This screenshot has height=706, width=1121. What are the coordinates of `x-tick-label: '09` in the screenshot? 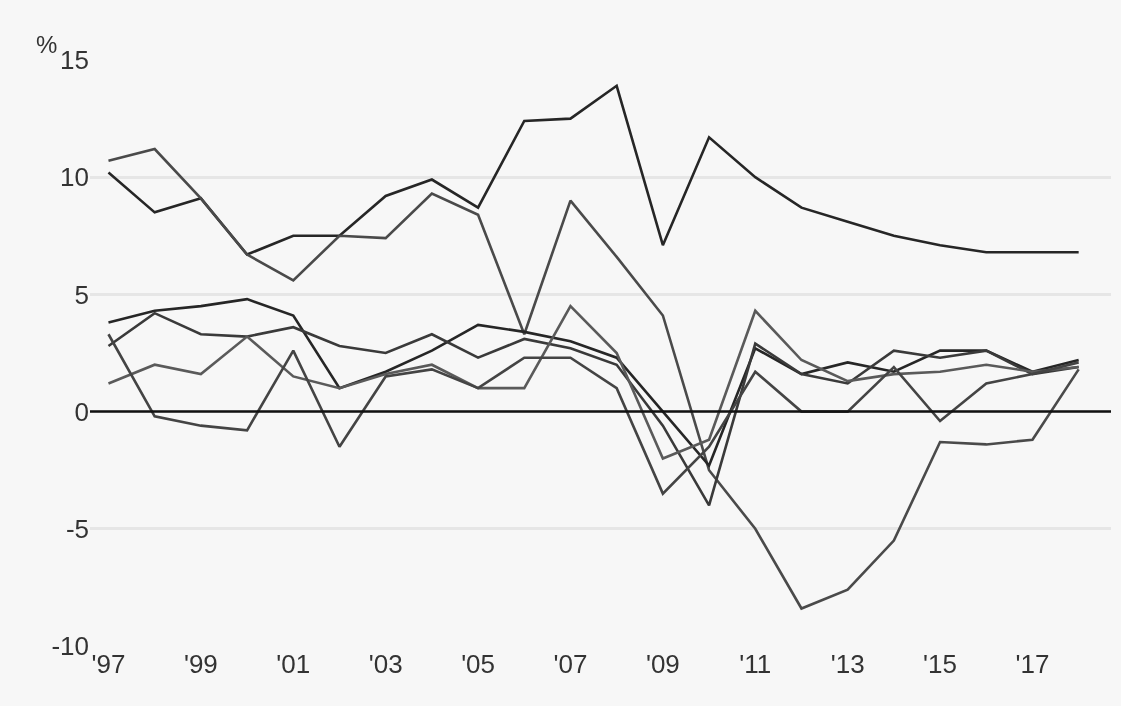 It's located at (662, 664).